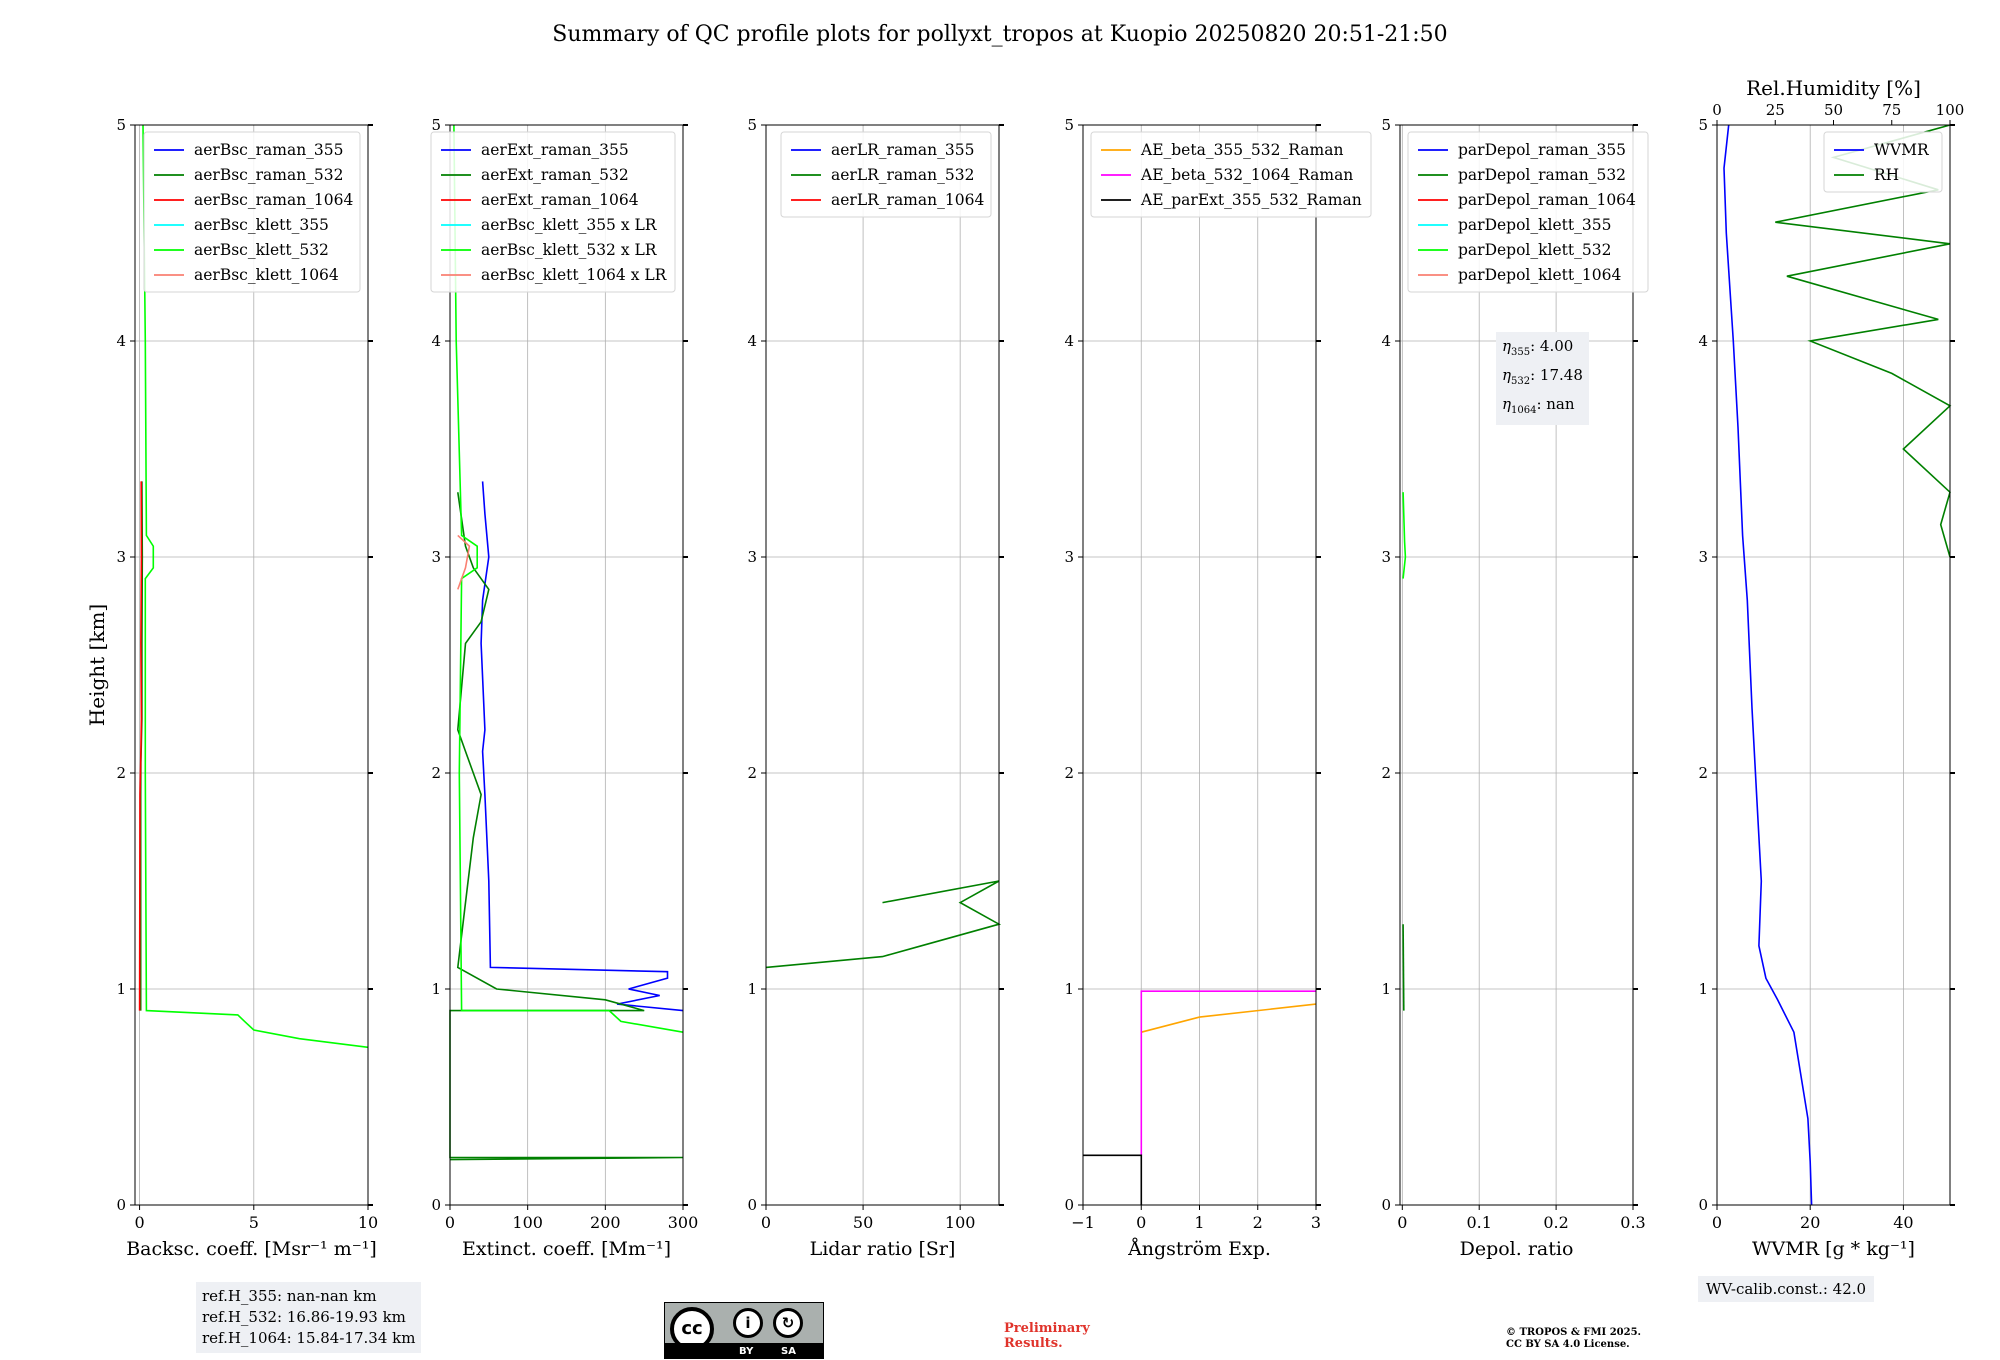  What do you see at coordinates (269, 150) in the screenshot?
I see `legend-label: aerBsc_raman_355` at bounding box center [269, 150].